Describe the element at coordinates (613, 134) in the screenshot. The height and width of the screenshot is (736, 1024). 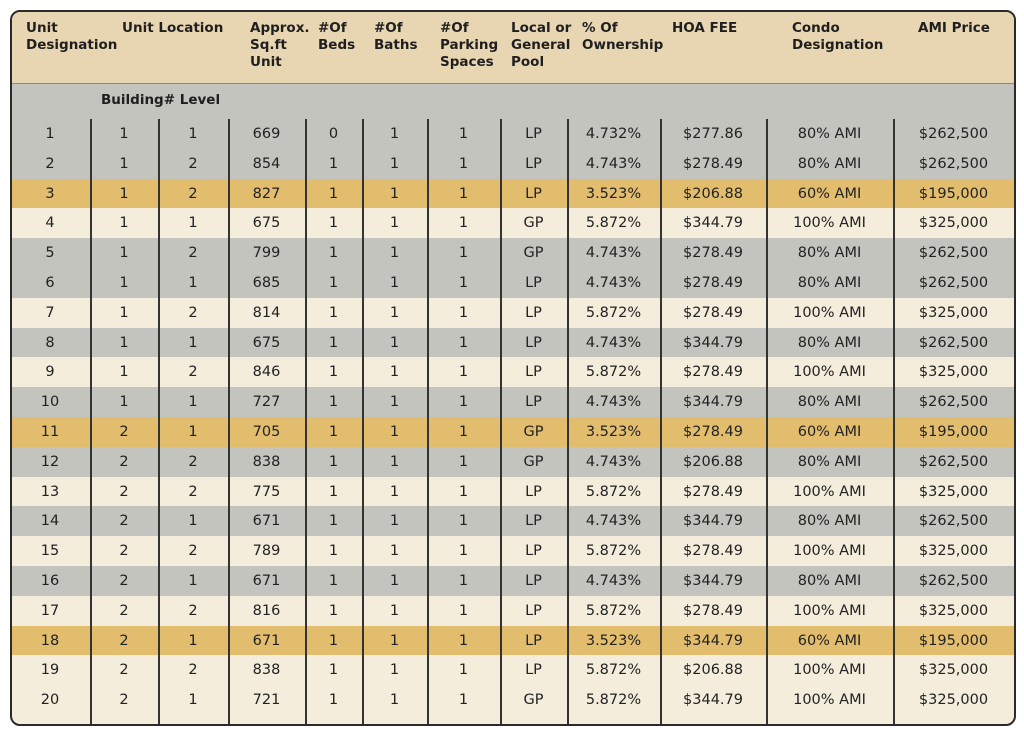
I see `cell: 4.732%` at that location.